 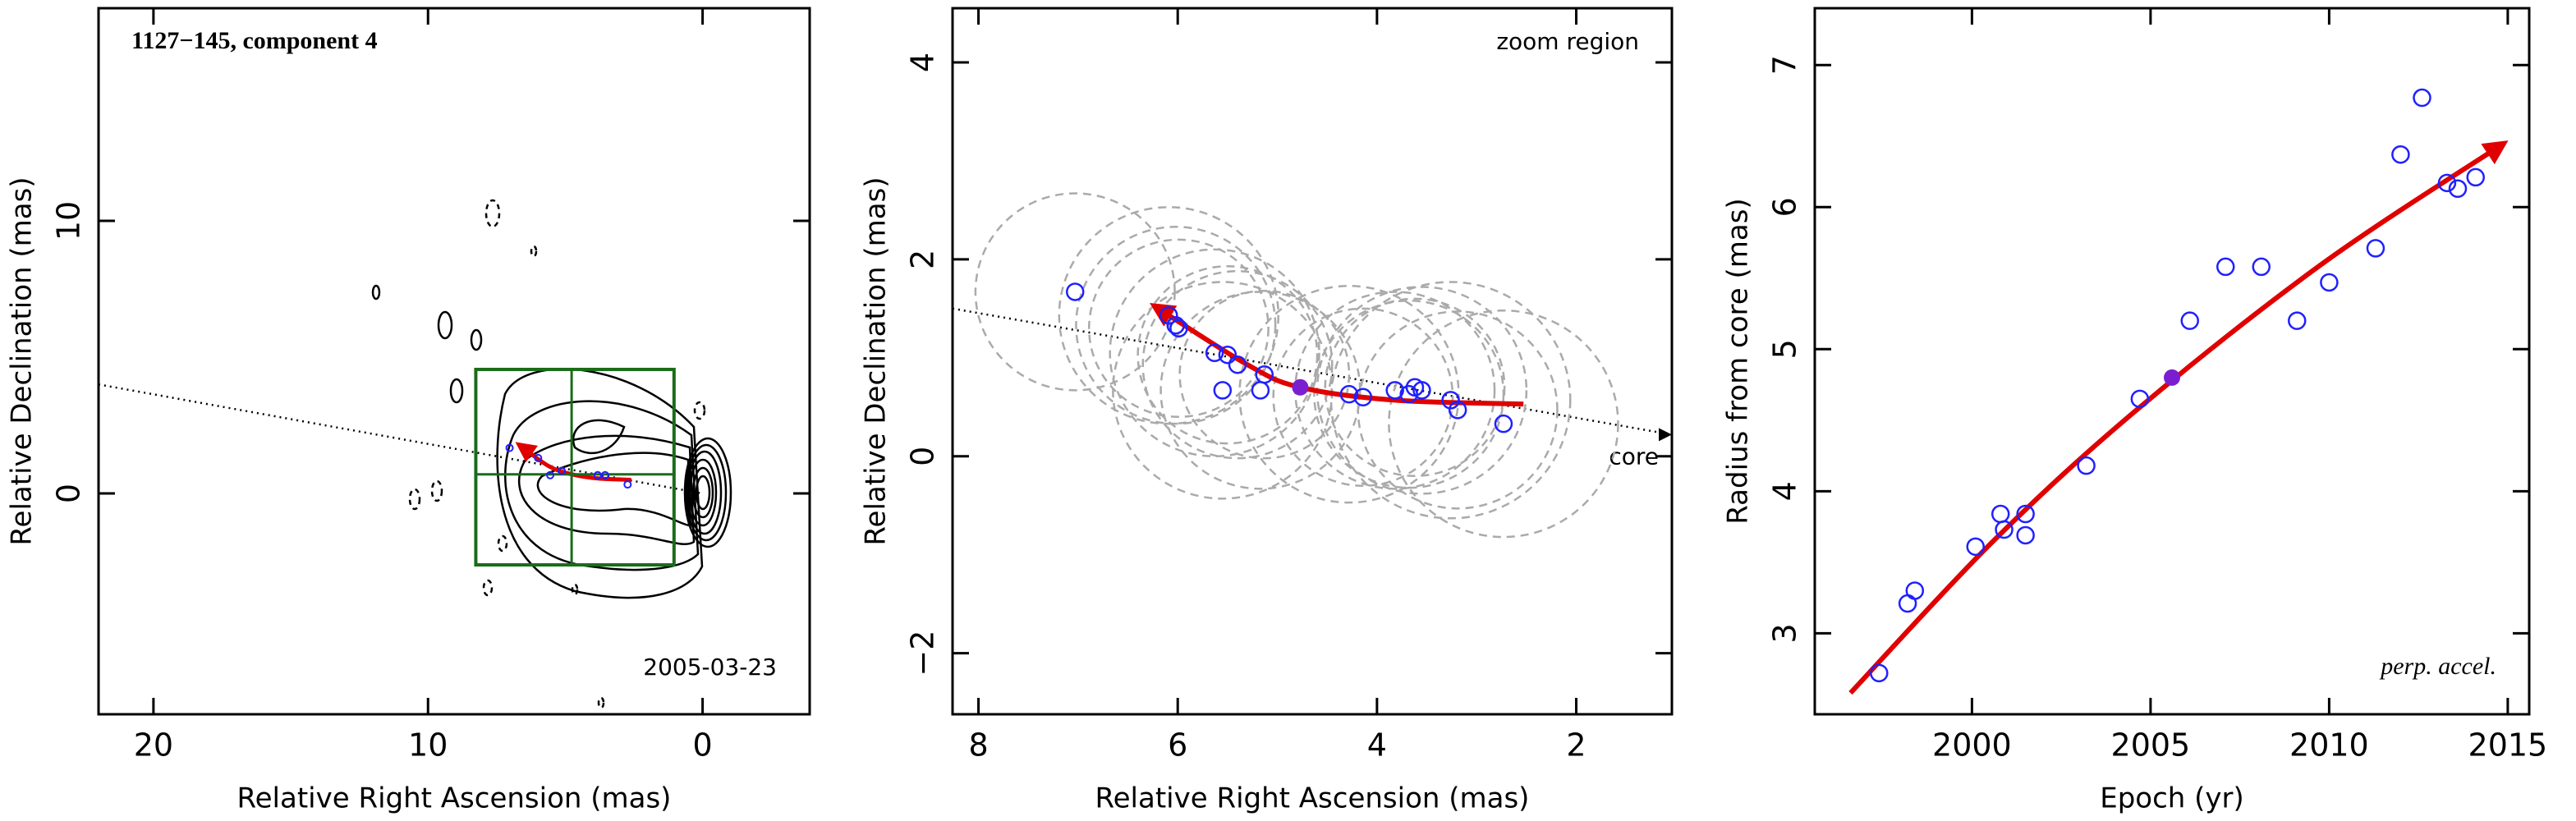 What do you see at coordinates (1576, 745) in the screenshot?
I see `x-tick-label: 2` at bounding box center [1576, 745].